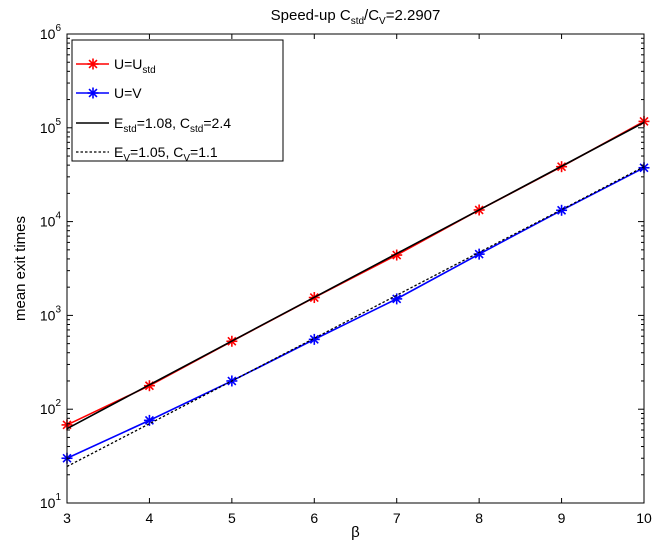 The width and height of the screenshot is (654, 546). I want to click on x-tick-label: 6, so click(314, 518).